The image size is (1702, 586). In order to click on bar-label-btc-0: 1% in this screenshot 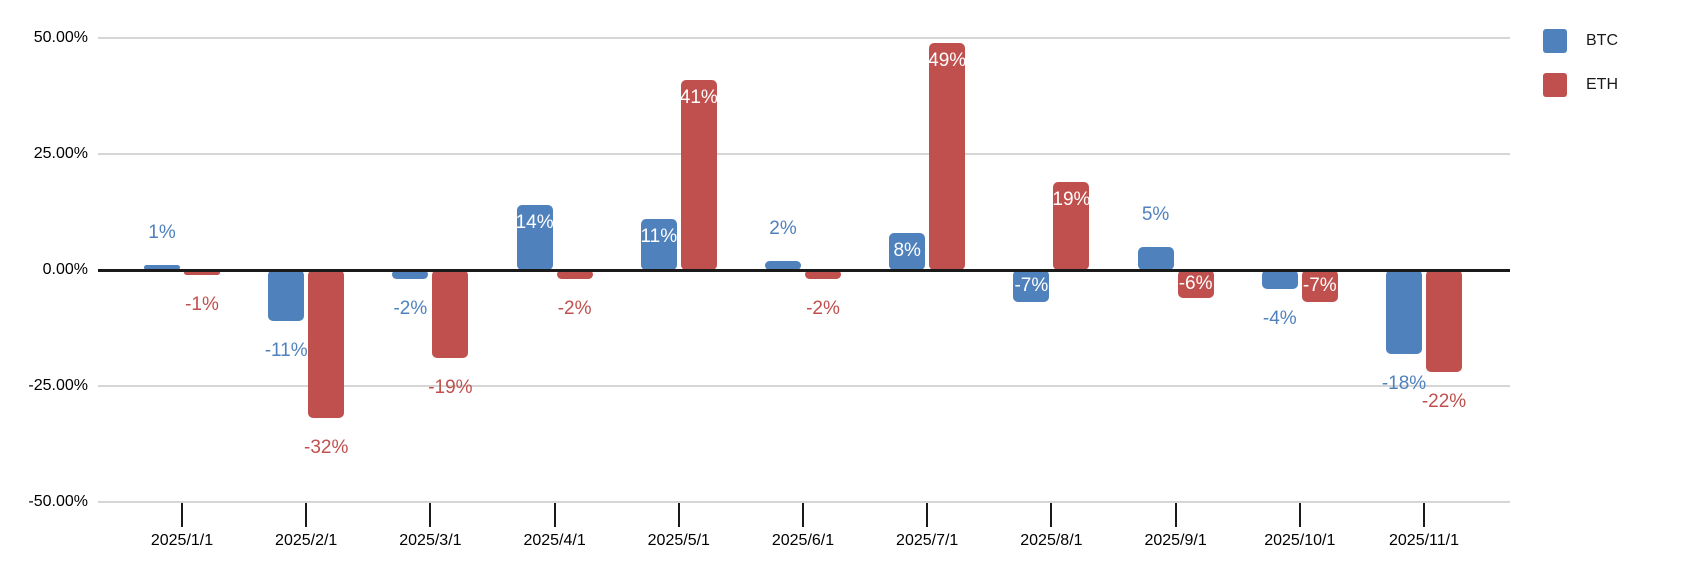, I will do `click(162, 233)`.